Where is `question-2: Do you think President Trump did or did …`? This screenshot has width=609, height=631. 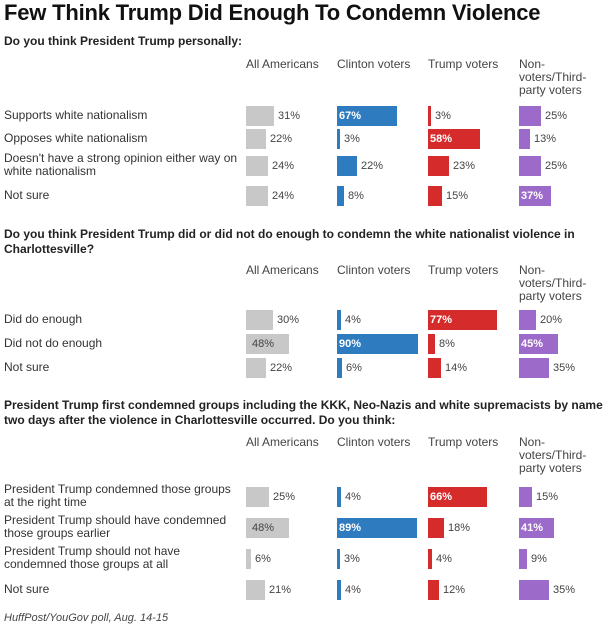 question-2: Do you think President Trump did or did … is located at coordinates (289, 241).